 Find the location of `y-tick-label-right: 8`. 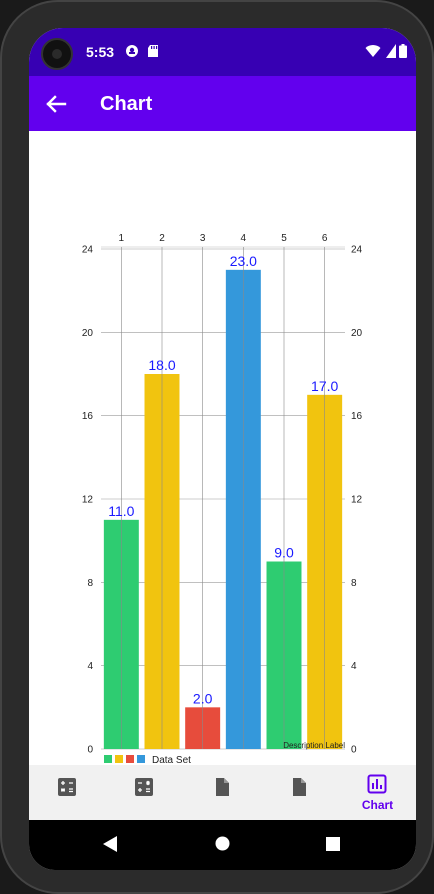

y-tick-label-right: 8 is located at coordinates (354, 583).